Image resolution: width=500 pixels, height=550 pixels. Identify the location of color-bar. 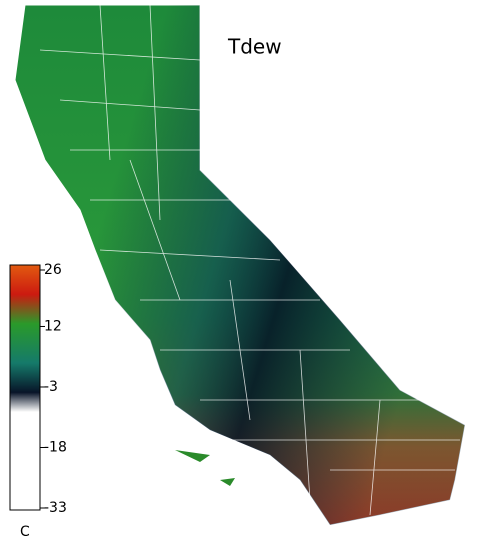
(25, 387).